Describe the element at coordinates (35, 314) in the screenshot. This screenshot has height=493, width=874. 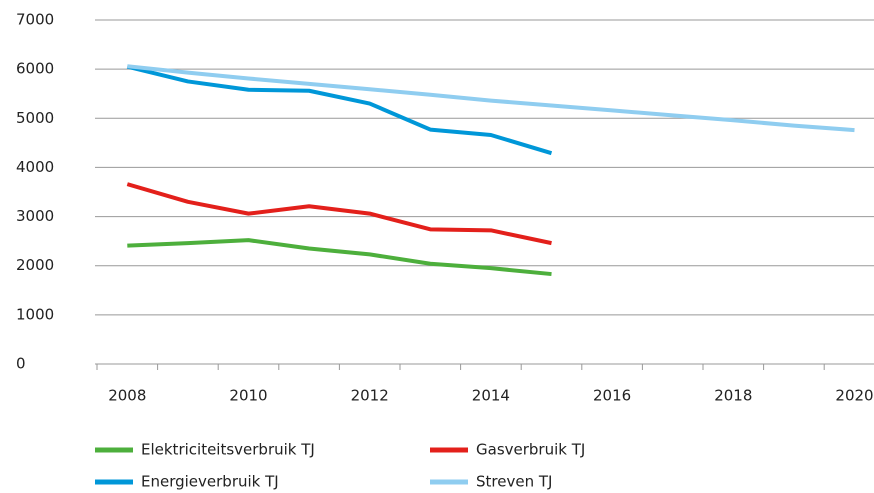
I see `y-tick-label: 1000` at that location.